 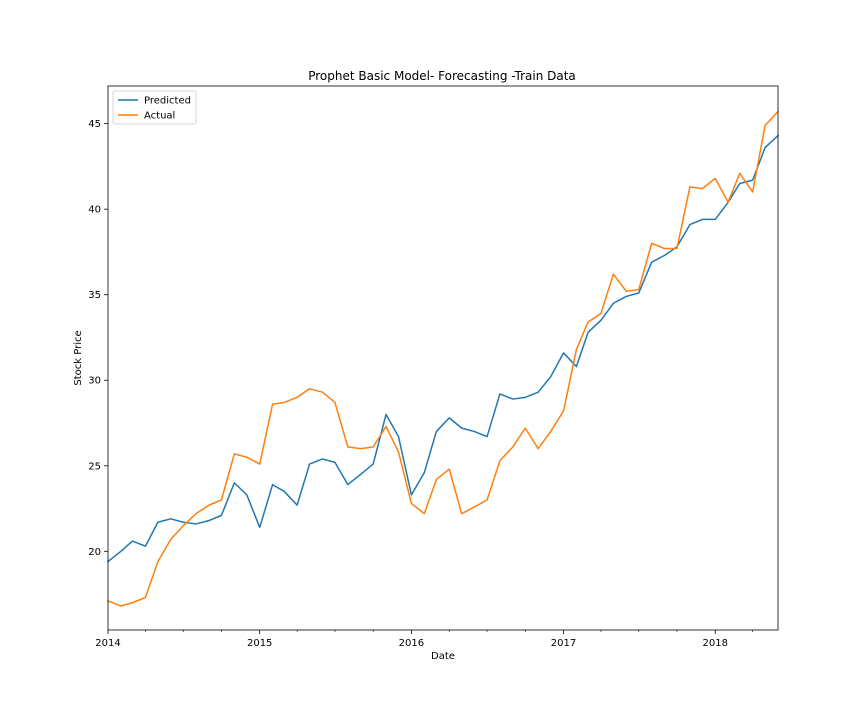 I want to click on x-tick-label: 2016, so click(x=411, y=643).